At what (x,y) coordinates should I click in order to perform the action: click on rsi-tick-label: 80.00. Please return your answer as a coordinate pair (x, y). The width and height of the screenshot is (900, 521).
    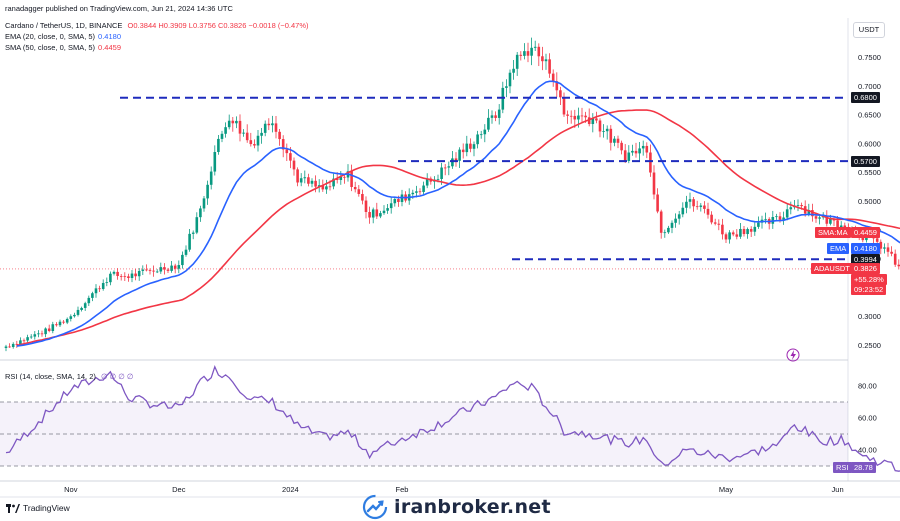
    Looking at the image, I should click on (867, 386).